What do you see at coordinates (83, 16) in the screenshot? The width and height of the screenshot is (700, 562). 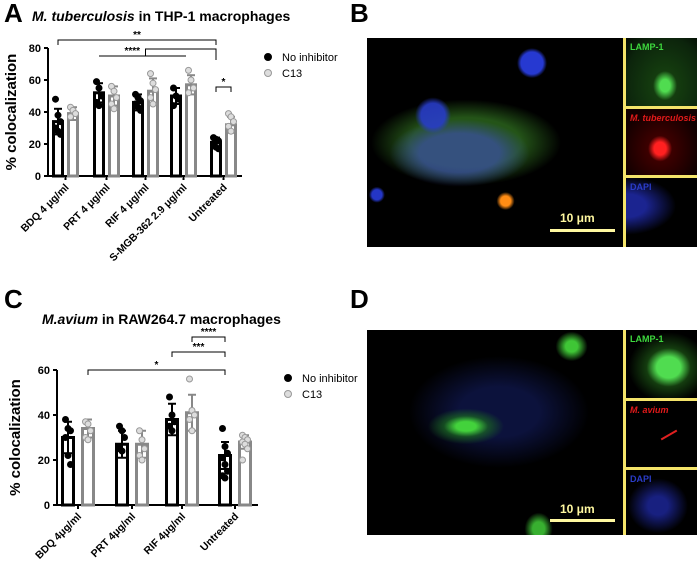 I see `chart-a-title-organism: M. tuberculosis` at bounding box center [83, 16].